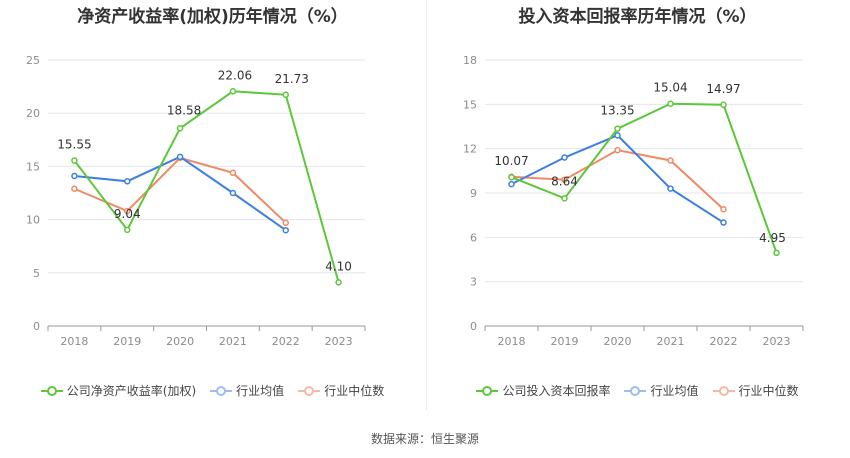  Describe the element at coordinates (777, 341) in the screenshot. I see `roic-x-tick-label: 2023` at that location.